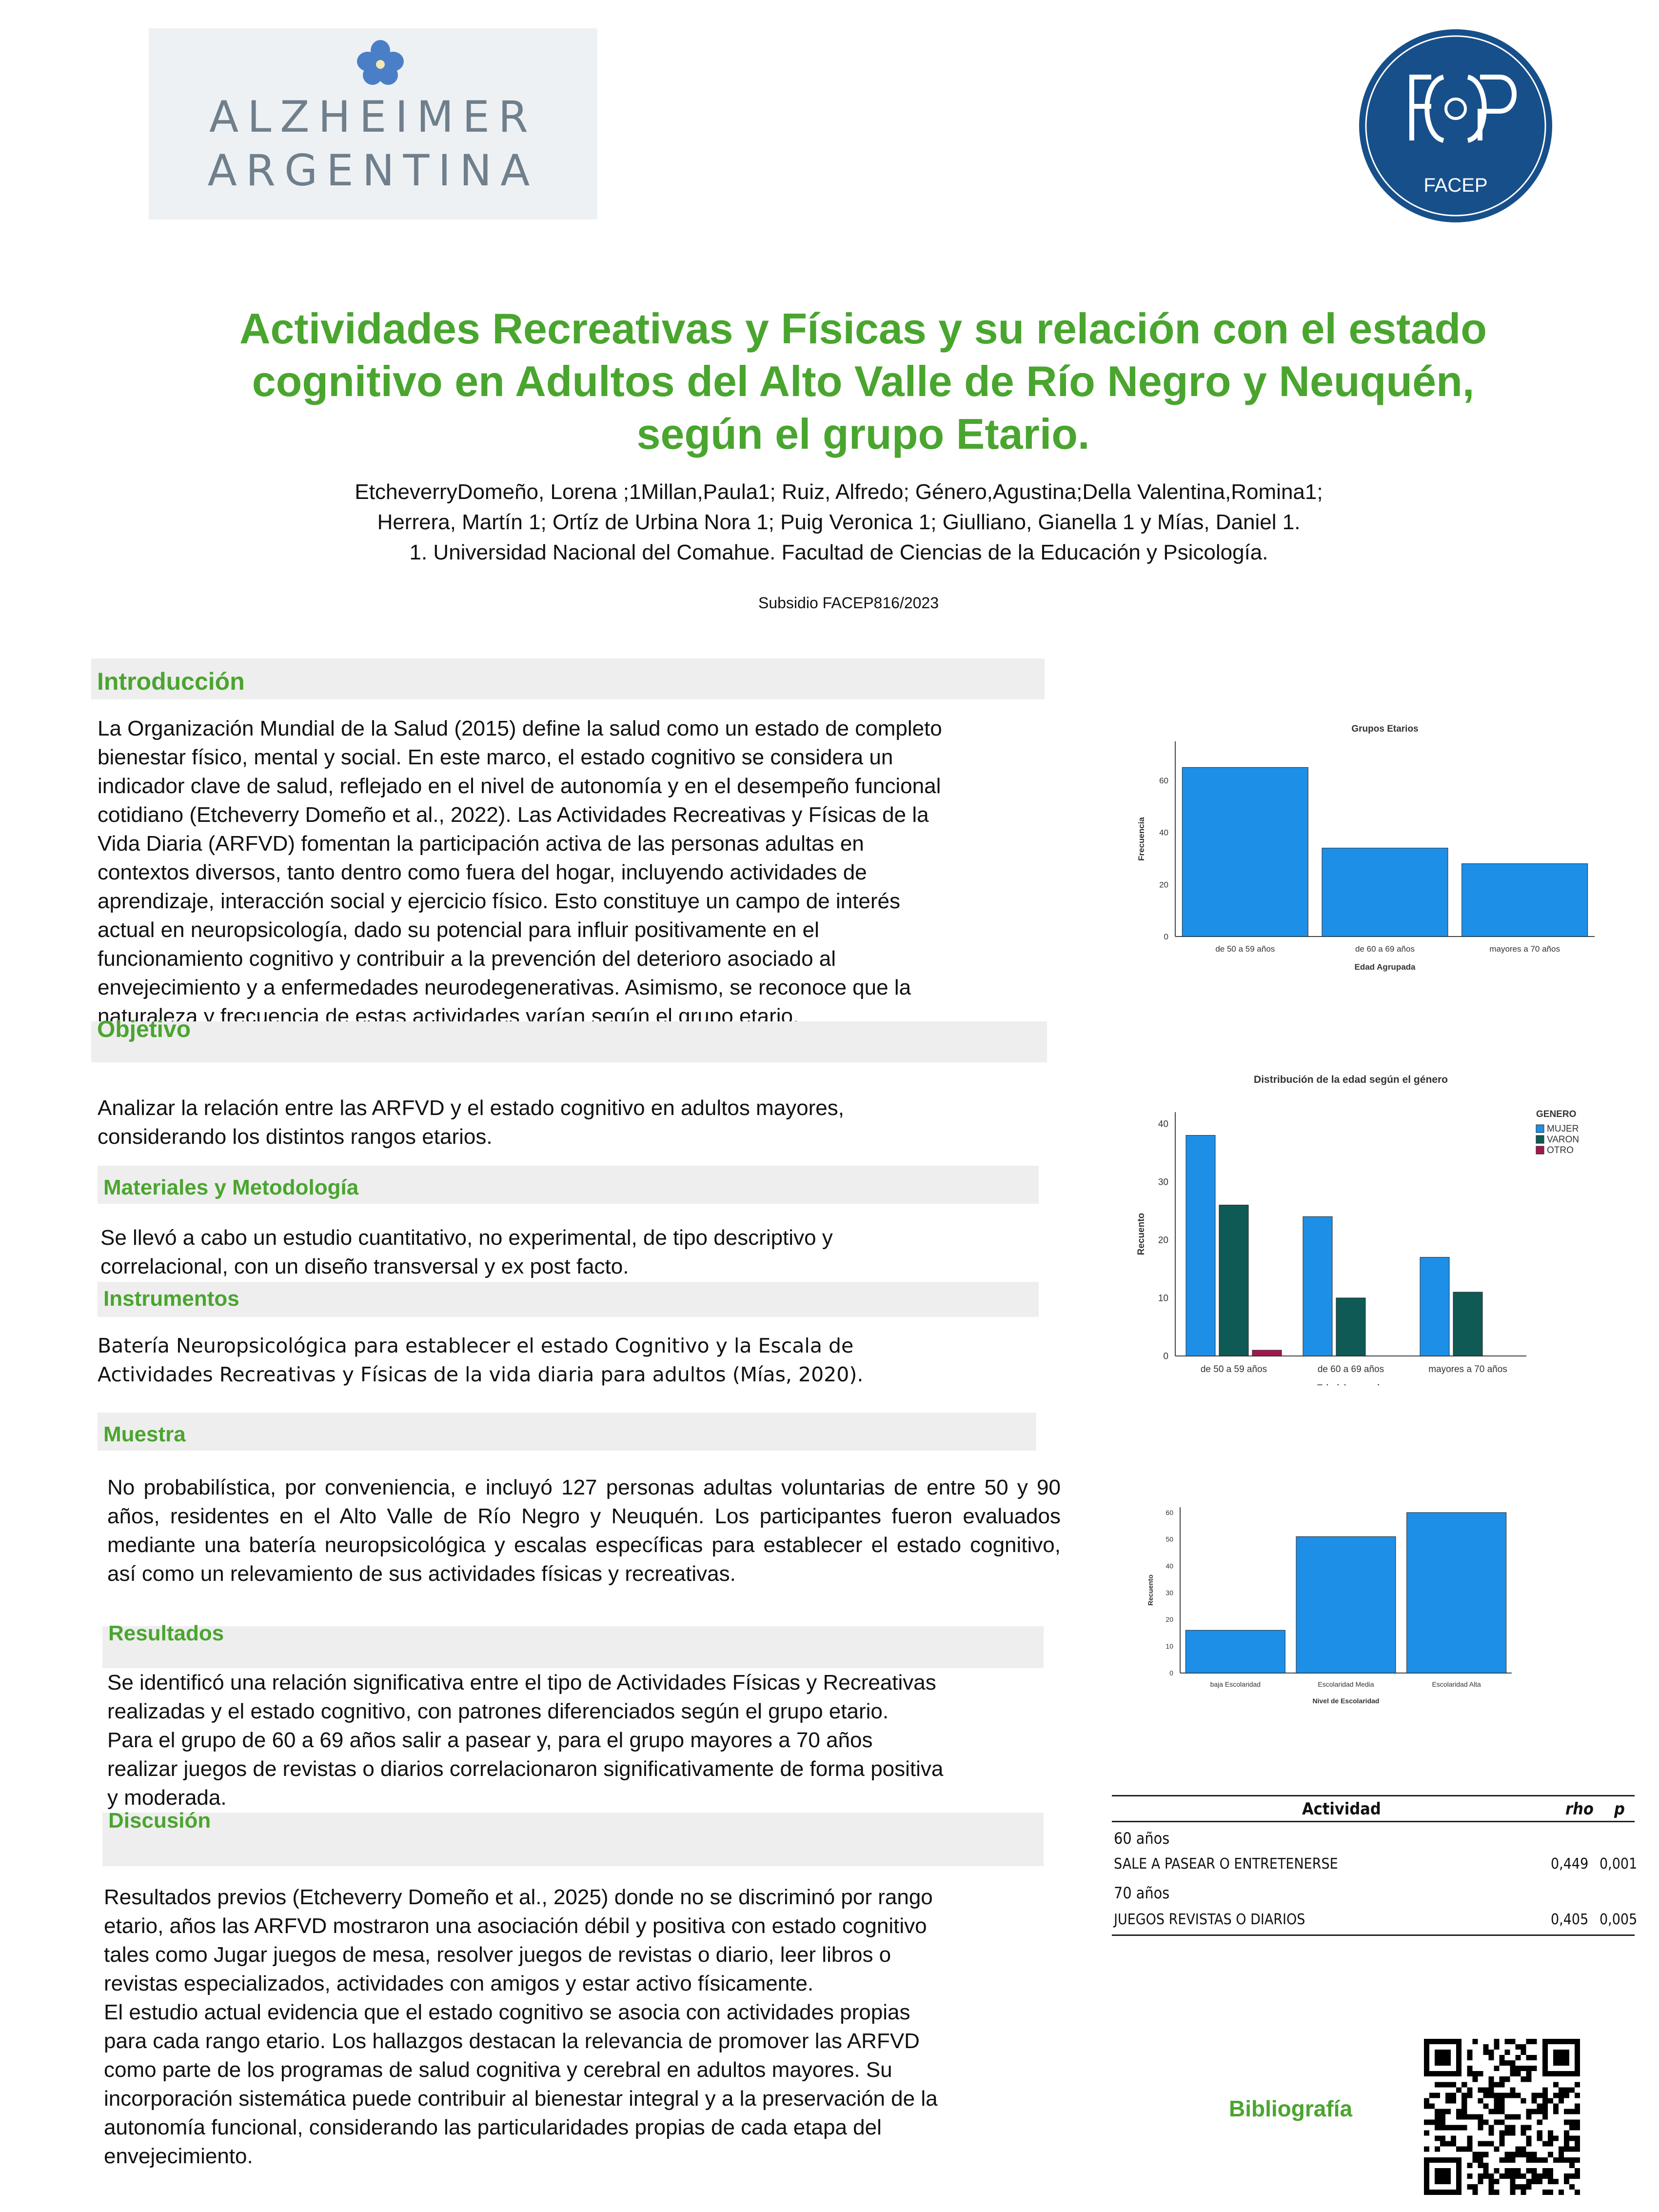 The width and height of the screenshot is (1659, 2212). I want to click on y-tick-label: 10, so click(1163, 1299).